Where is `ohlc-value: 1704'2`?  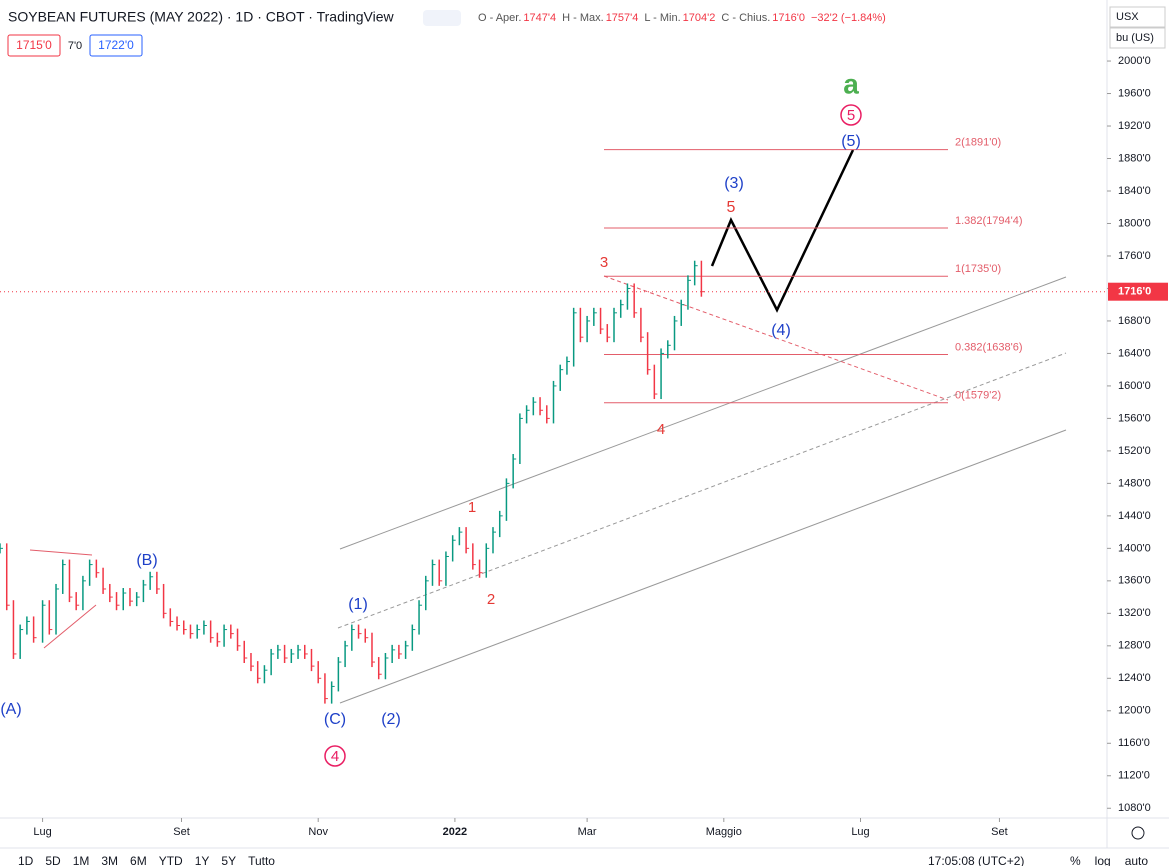
ohlc-value: 1704'2 is located at coordinates (699, 18).